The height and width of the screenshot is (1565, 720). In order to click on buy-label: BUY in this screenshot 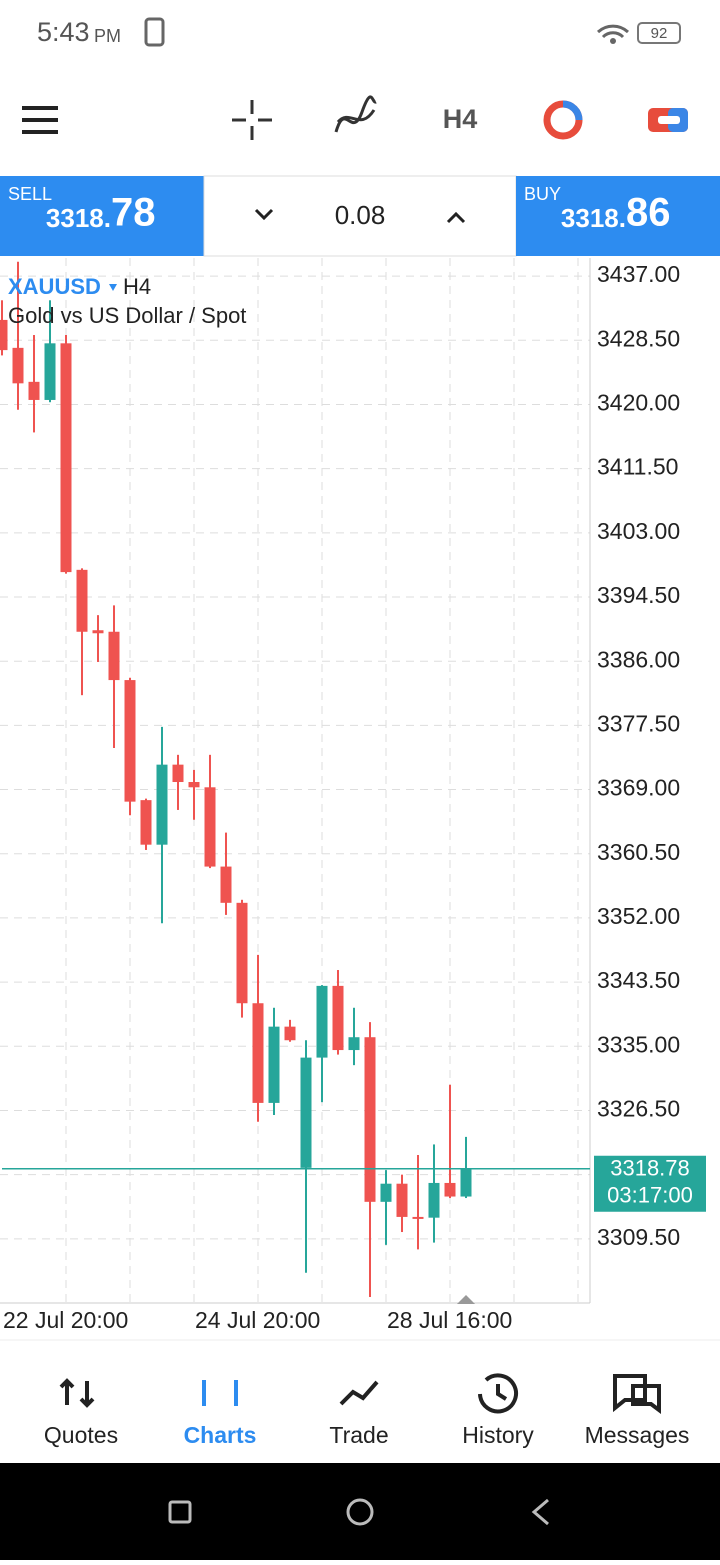, I will do `click(542, 194)`.